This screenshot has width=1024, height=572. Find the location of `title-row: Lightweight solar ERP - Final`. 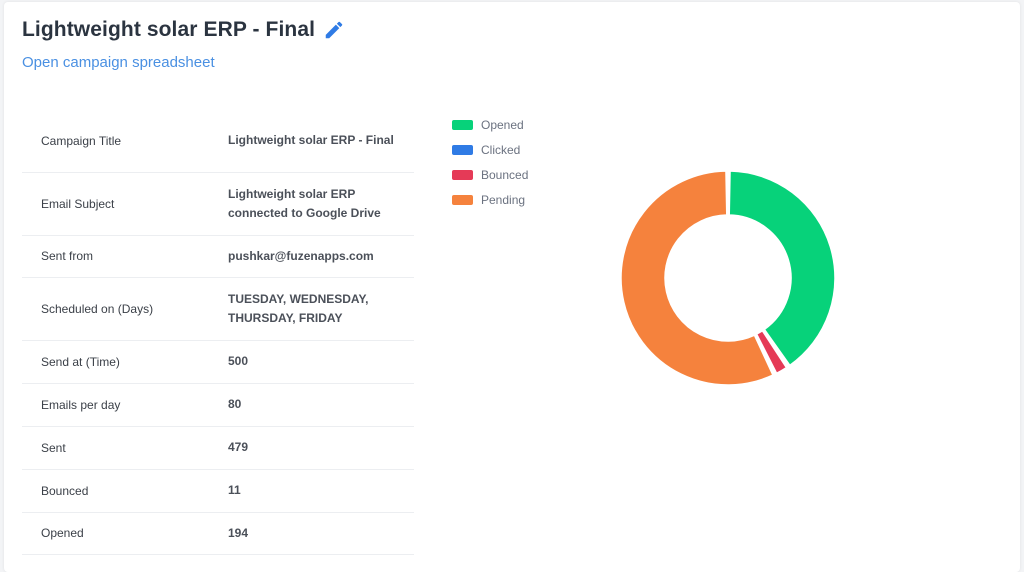

title-row: Lightweight solar ERP - Final is located at coordinates (183, 30).